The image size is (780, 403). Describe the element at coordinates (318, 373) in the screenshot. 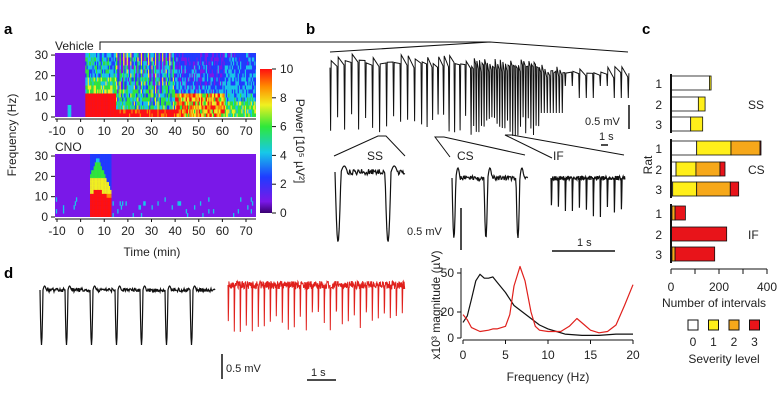

I see `d-scale-t-label: 1 s` at that location.